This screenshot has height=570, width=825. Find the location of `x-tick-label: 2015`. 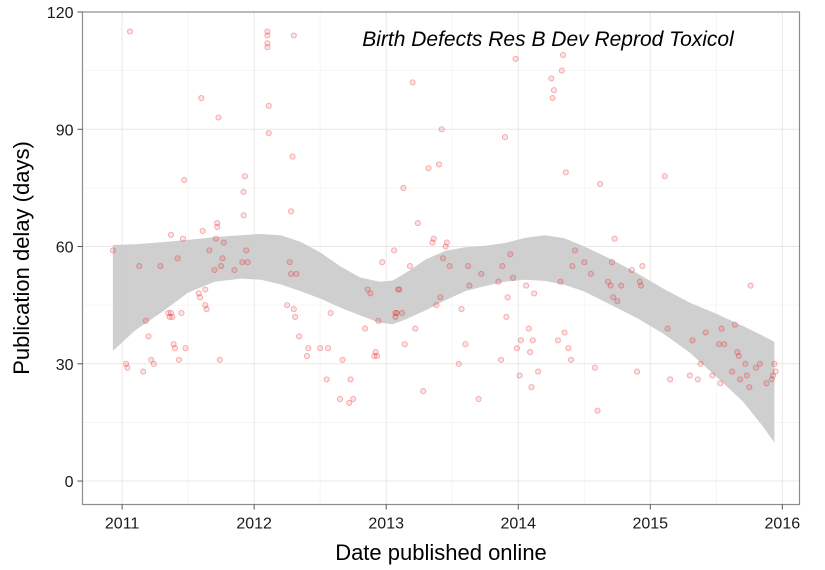

x-tick-label: 2015 is located at coordinates (650, 524).